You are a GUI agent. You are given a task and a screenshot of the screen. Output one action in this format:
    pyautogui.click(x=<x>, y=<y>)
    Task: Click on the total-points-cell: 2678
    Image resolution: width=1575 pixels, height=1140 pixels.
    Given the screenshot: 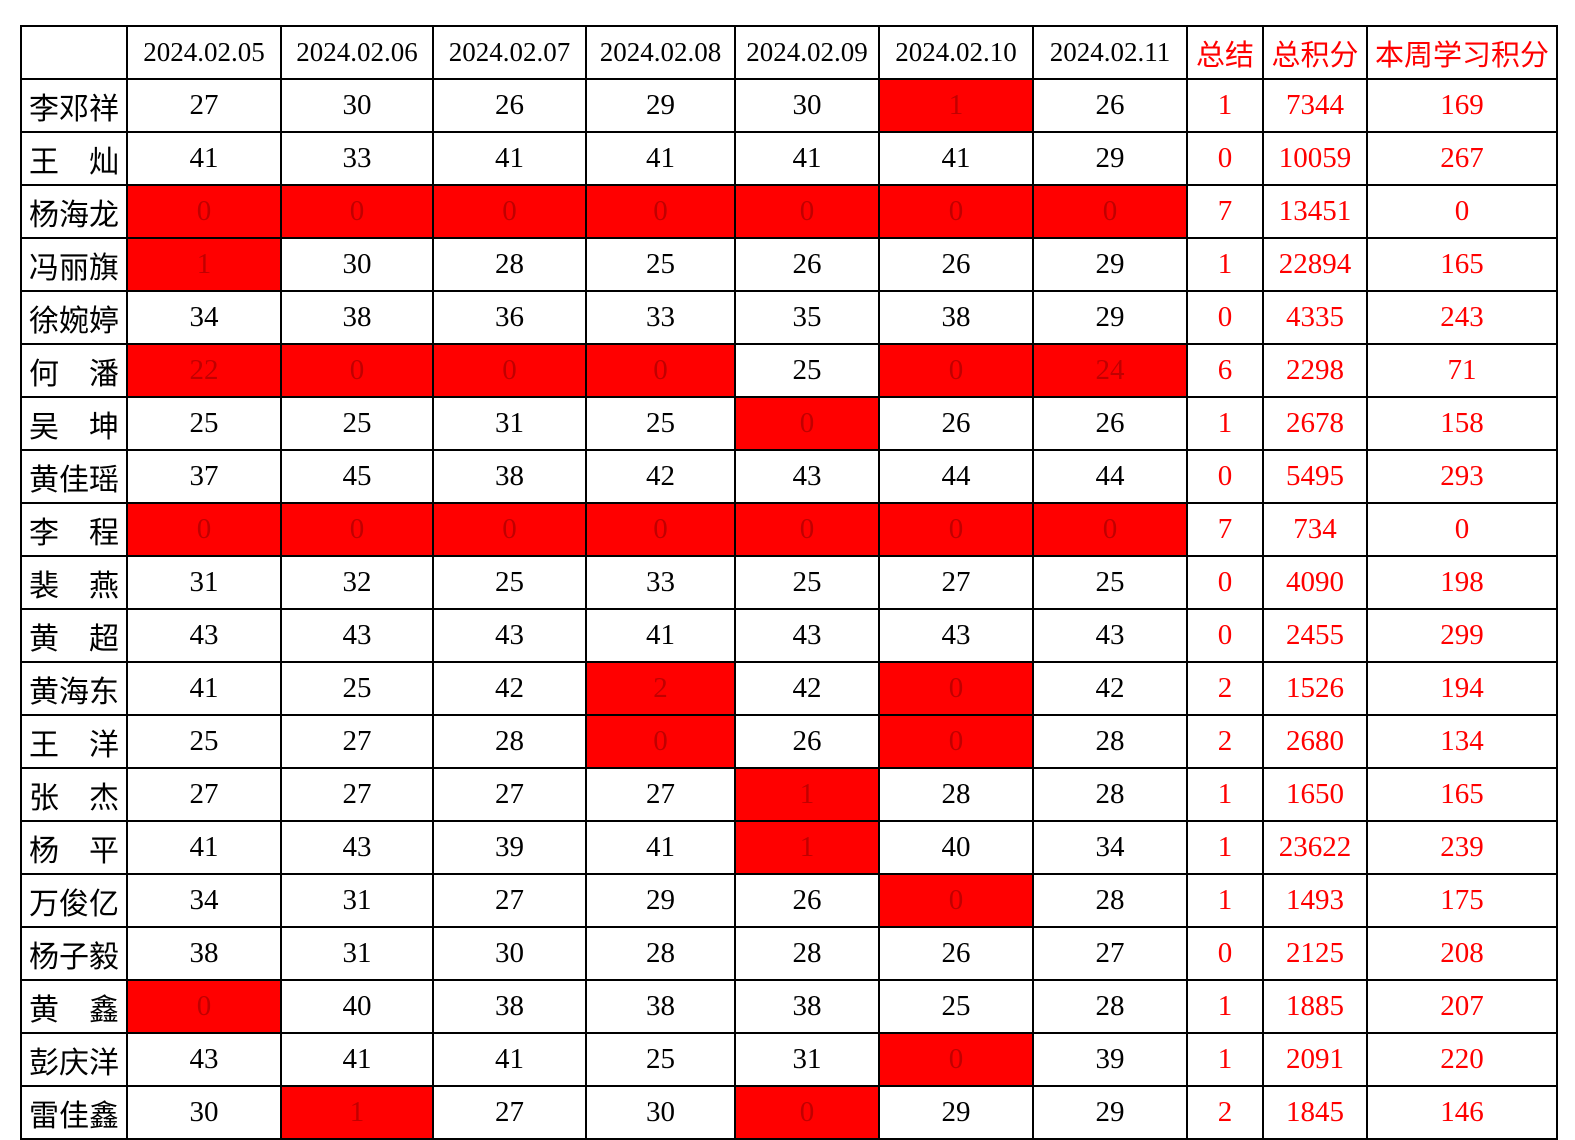 What is the action you would take?
    pyautogui.click(x=1315, y=423)
    